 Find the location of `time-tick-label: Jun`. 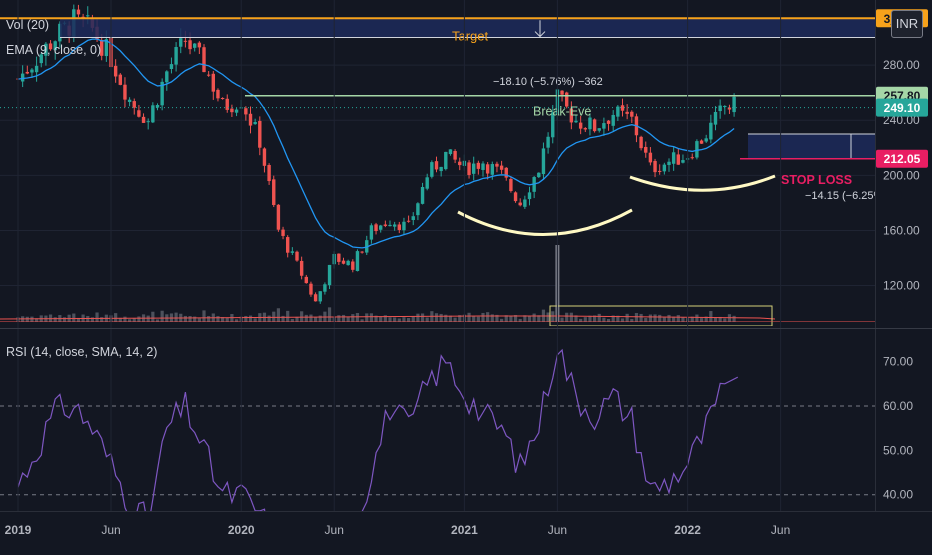

time-tick-label: Jun is located at coordinates (557, 530).